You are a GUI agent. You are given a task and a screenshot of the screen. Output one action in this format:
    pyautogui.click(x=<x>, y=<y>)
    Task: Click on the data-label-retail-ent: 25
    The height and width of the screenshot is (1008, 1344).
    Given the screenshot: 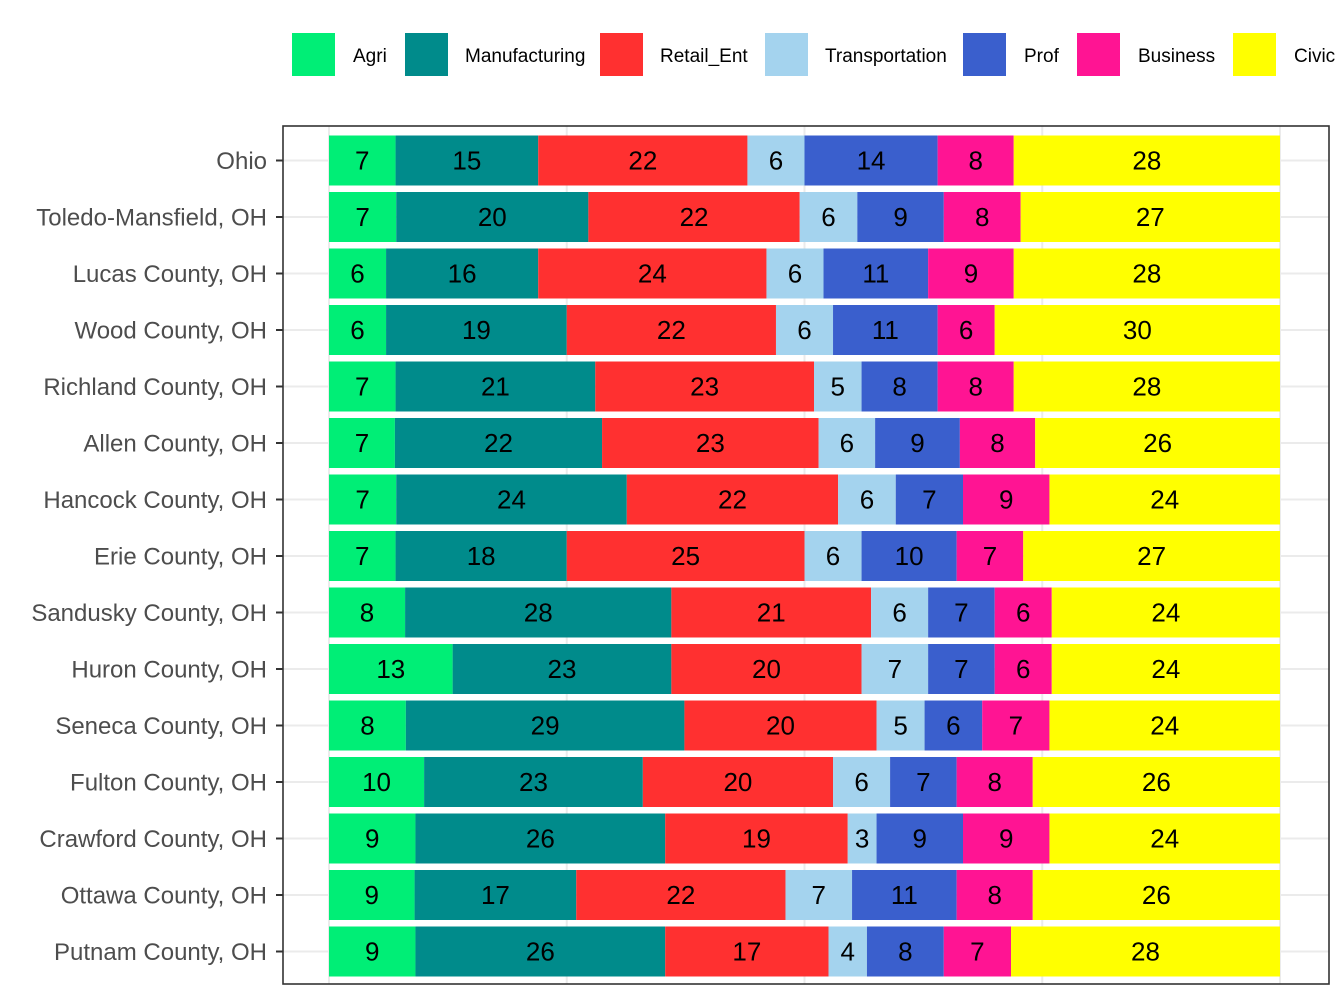 What is the action you would take?
    pyautogui.click(x=685, y=556)
    